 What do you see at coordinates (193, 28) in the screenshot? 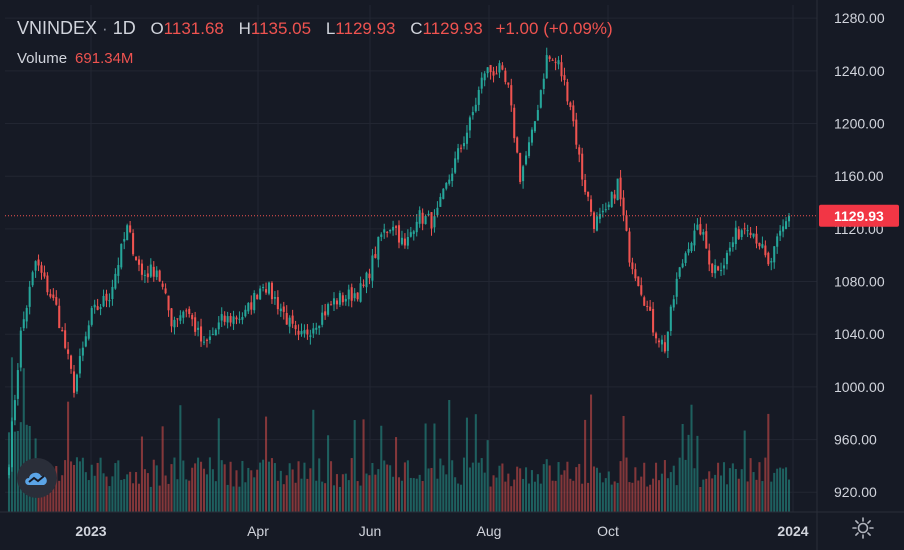
I see `open-value: 1131.68` at bounding box center [193, 28].